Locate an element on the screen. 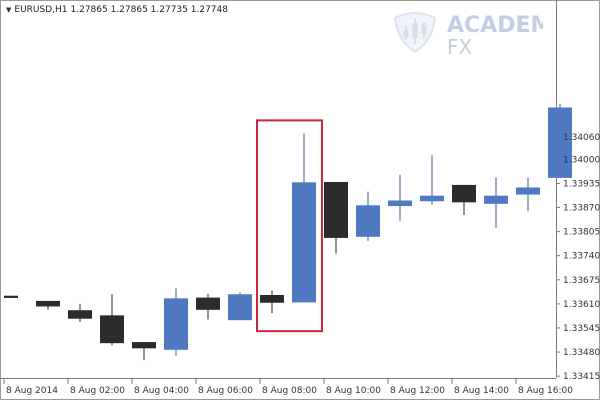  time-tick-label: 8 Aug 08:00 is located at coordinates (289, 391).